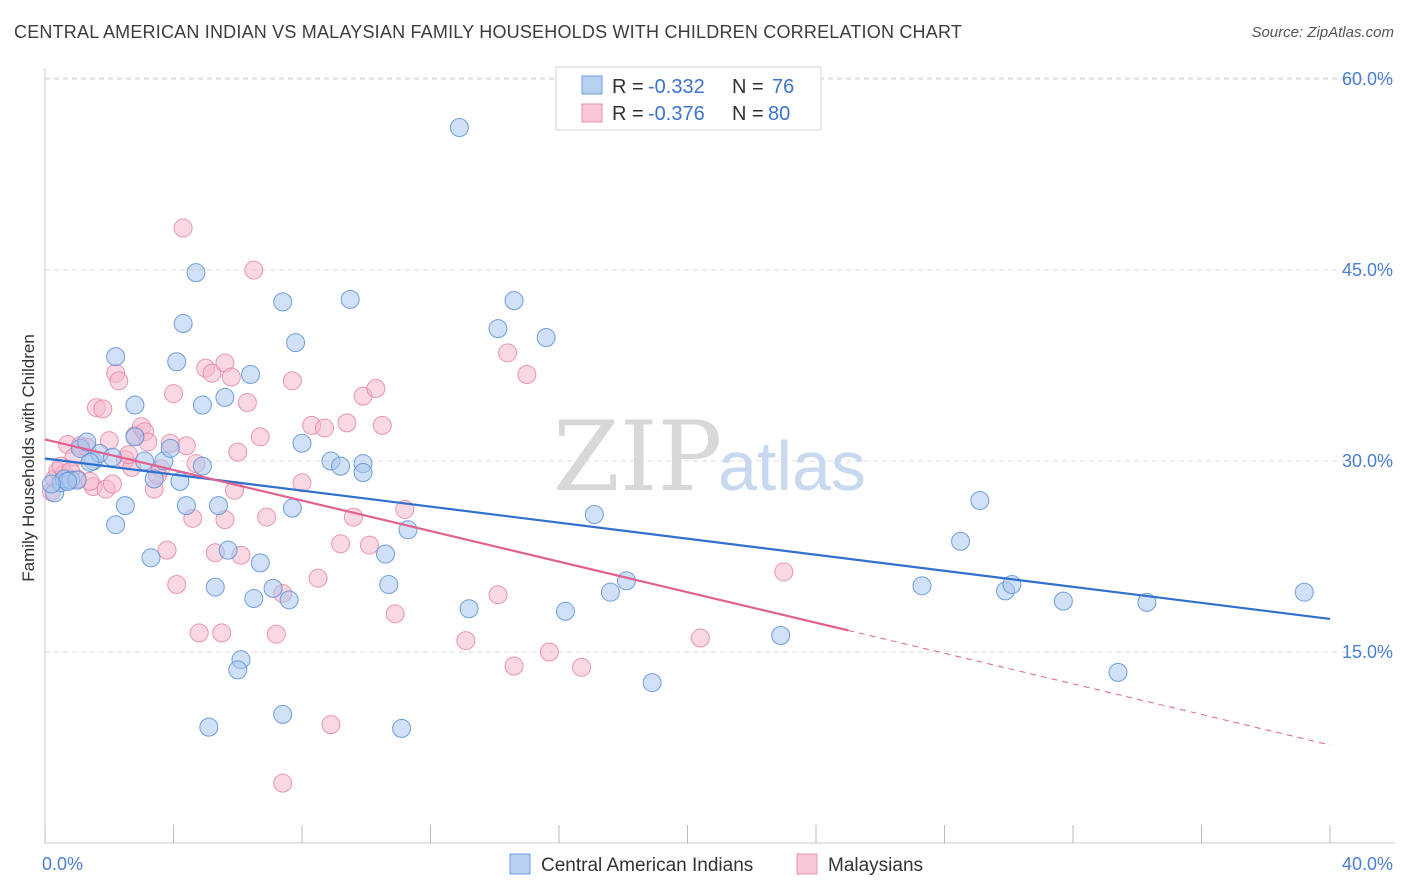 The width and height of the screenshot is (1406, 892). I want to click on malaysians-trend-line-dashed, so click(1089, 687).